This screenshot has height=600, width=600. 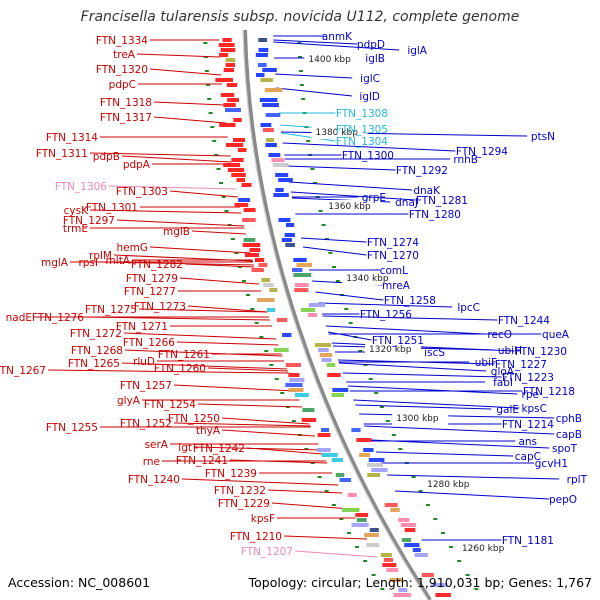 What do you see at coordinates (396, 286) in the screenshot?
I see `gene-label-right: mreA` at bounding box center [396, 286].